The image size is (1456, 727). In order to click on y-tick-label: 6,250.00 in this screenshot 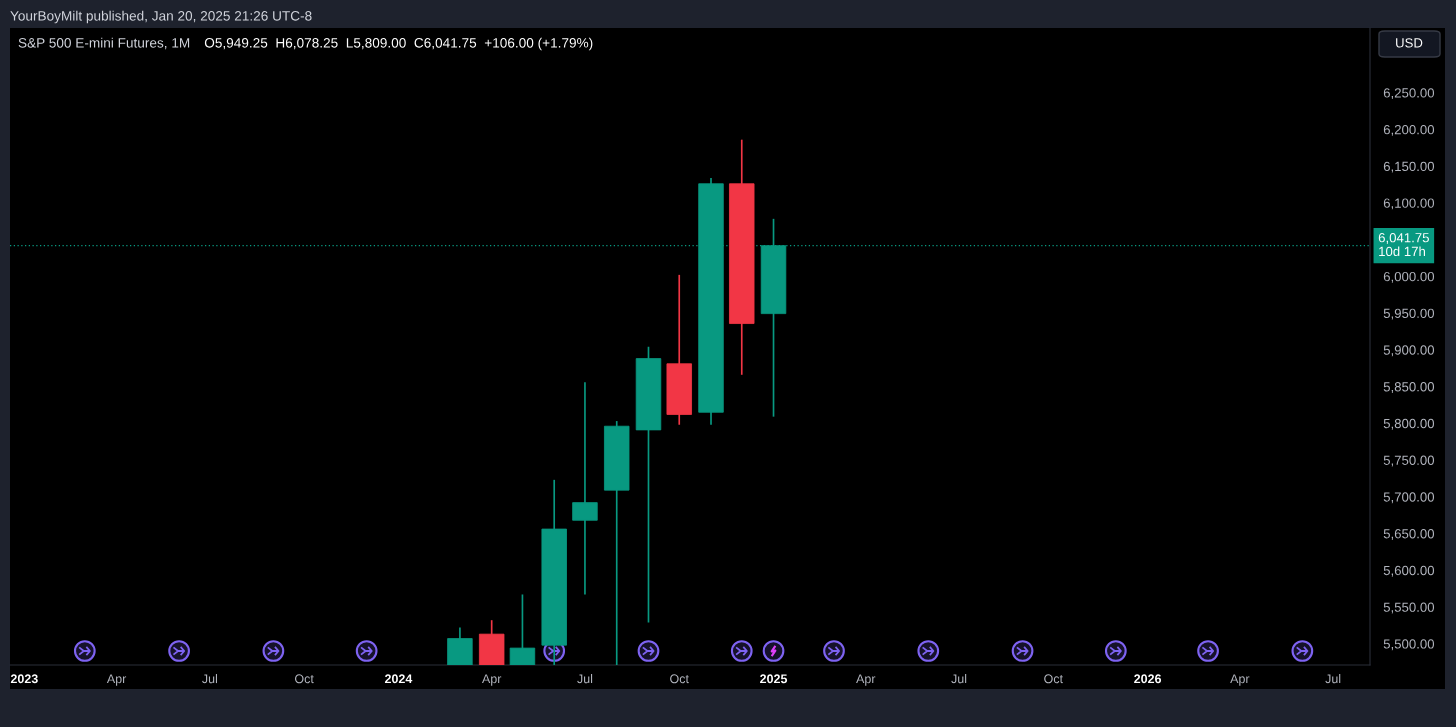, I will do `click(1409, 94)`.